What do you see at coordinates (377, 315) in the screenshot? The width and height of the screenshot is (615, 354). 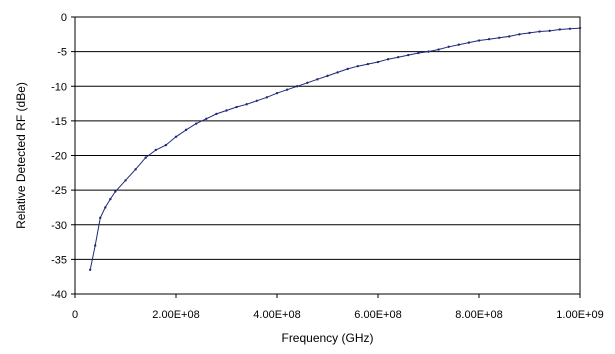 I see `x-tick-label: 6.00E+08` at bounding box center [377, 315].